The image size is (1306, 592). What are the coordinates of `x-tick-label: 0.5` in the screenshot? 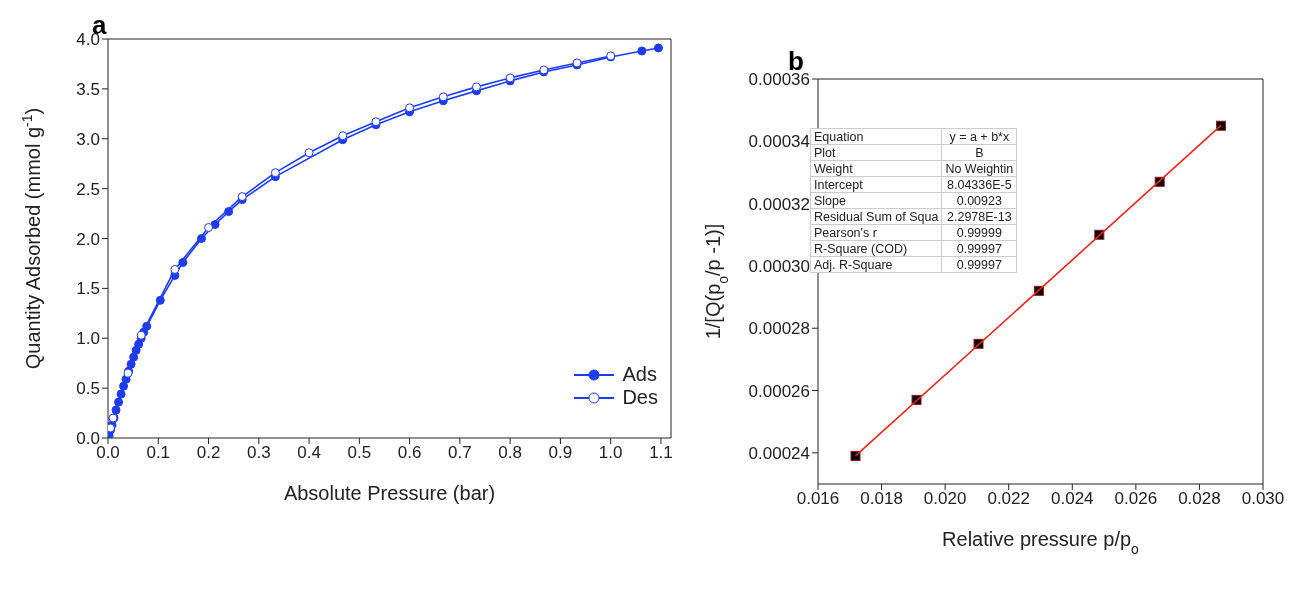 It's located at (359, 453).